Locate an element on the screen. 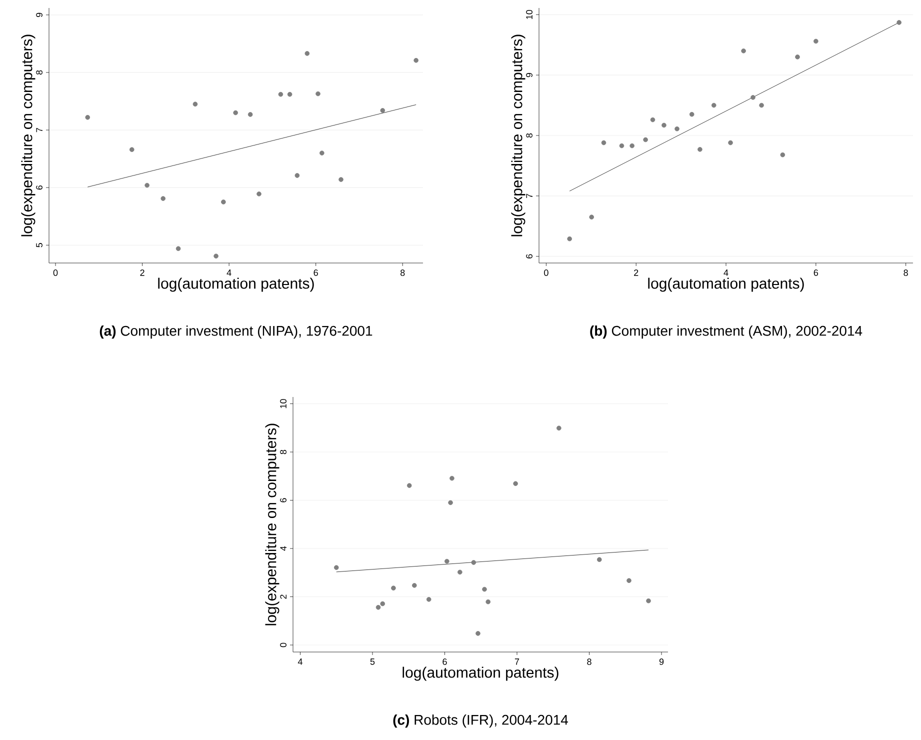  y-tick-label: 4 is located at coordinates (283, 548).